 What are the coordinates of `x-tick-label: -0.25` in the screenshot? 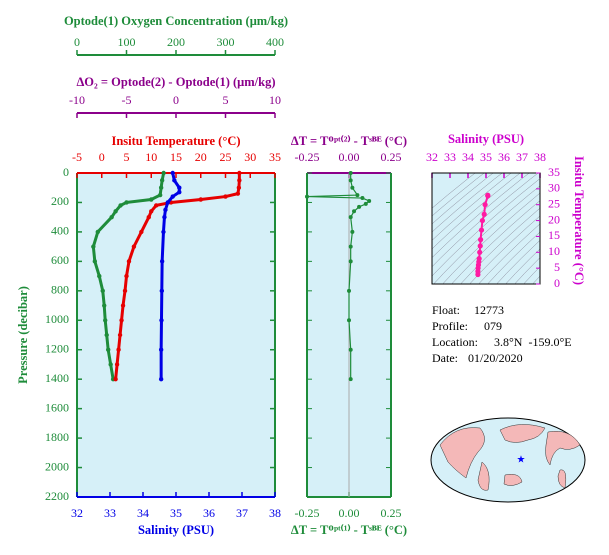 It's located at (307, 513).